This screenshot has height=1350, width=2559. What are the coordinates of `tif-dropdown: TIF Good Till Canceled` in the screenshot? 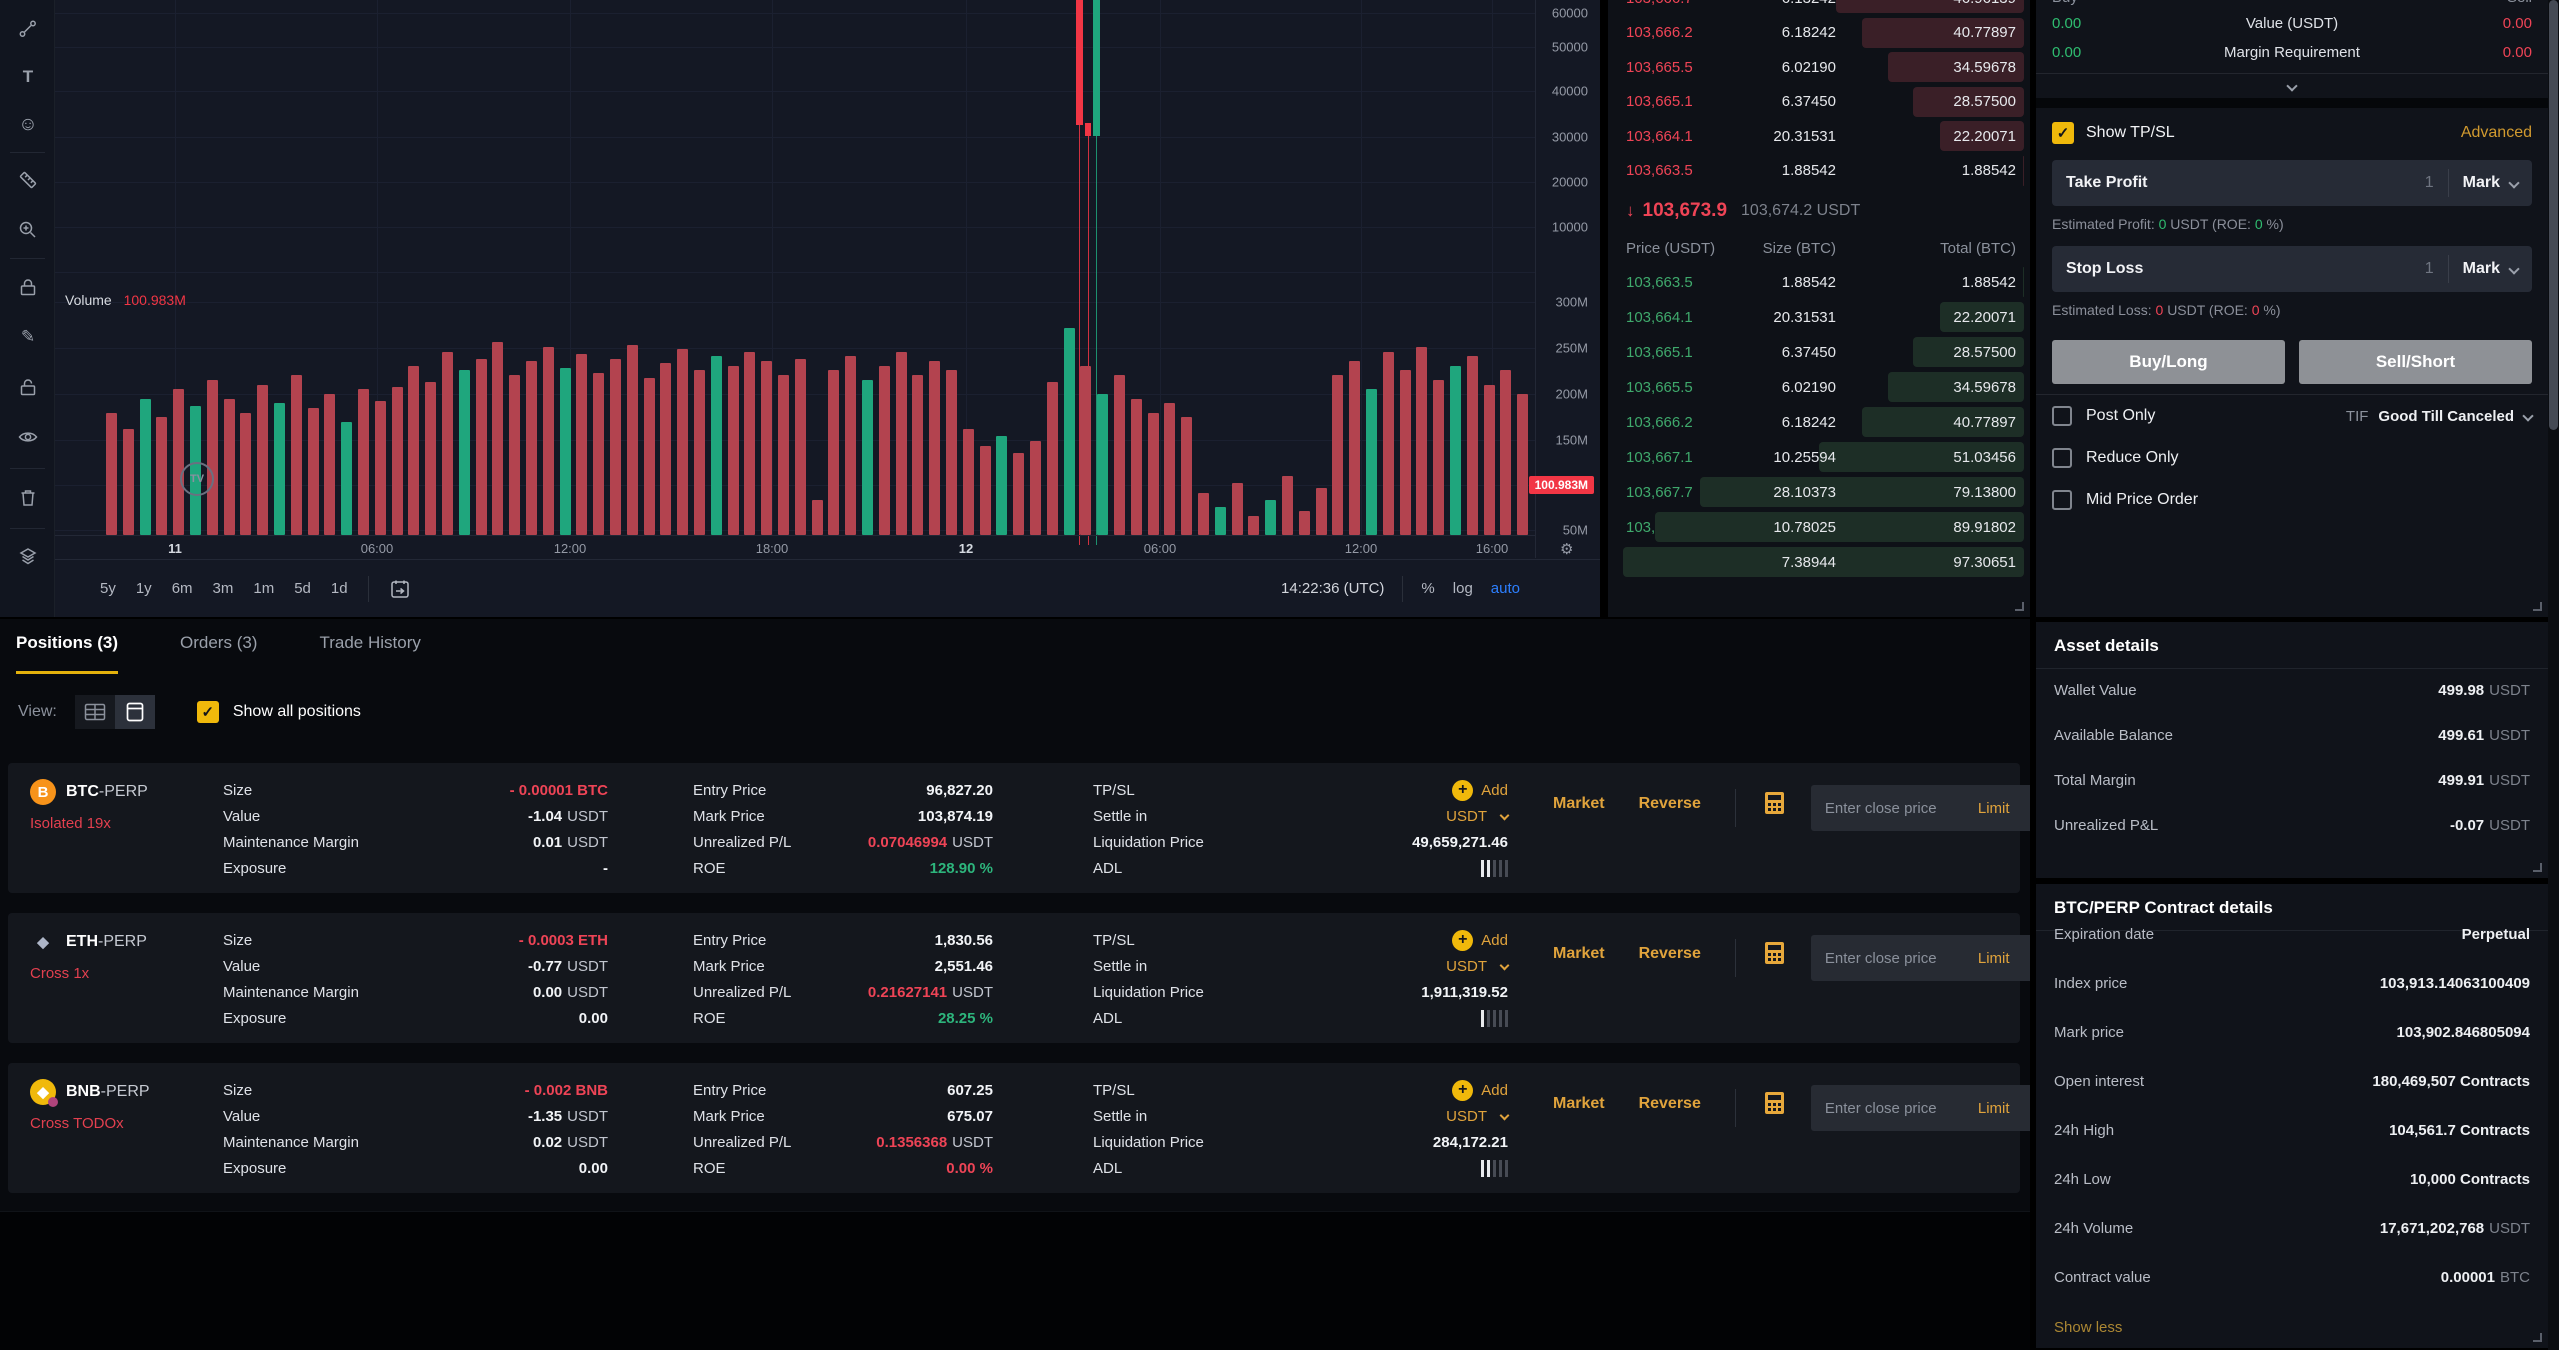 It's located at (2440, 416).